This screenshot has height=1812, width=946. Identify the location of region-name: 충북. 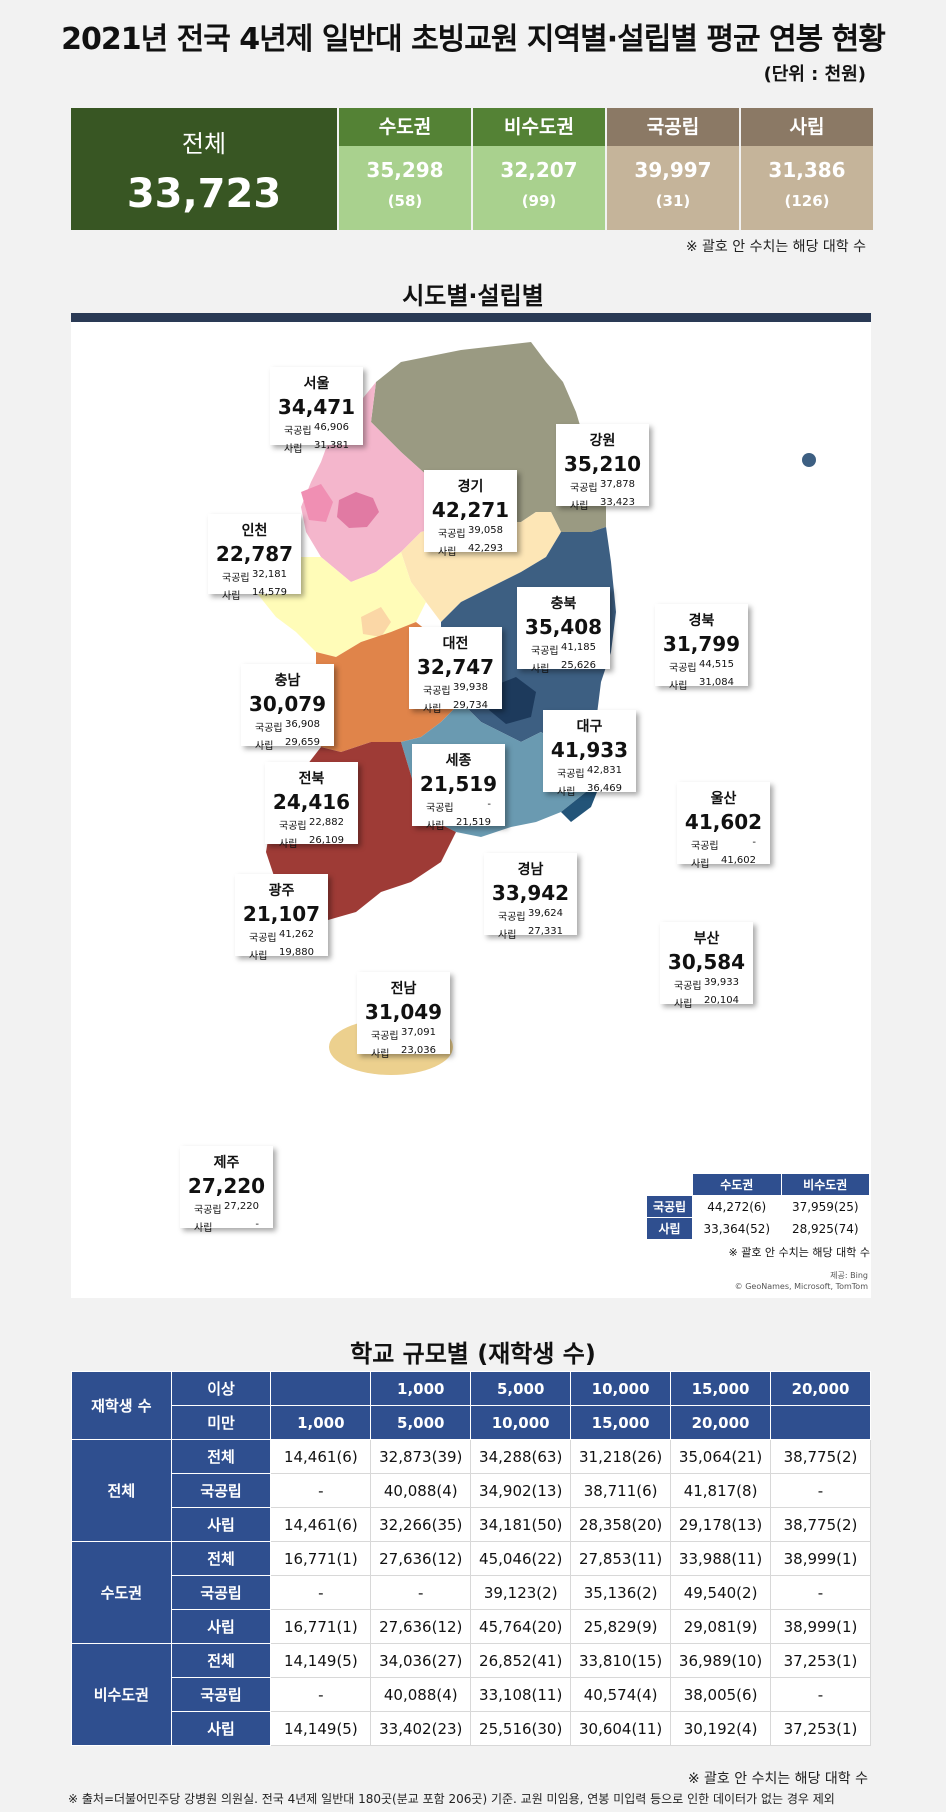
(563, 604).